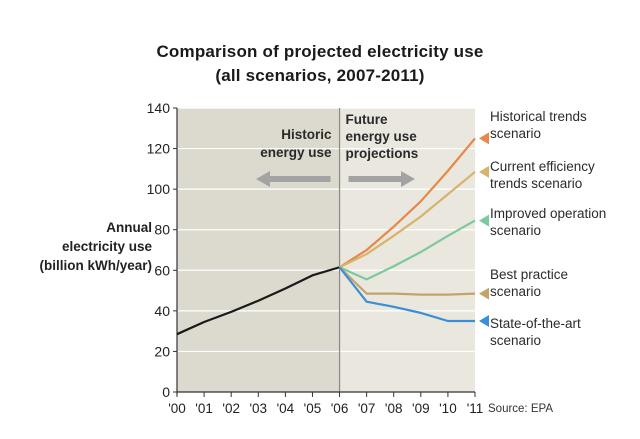 The height and width of the screenshot is (439, 640). I want to click on x-tick-label: '02, so click(231, 408).